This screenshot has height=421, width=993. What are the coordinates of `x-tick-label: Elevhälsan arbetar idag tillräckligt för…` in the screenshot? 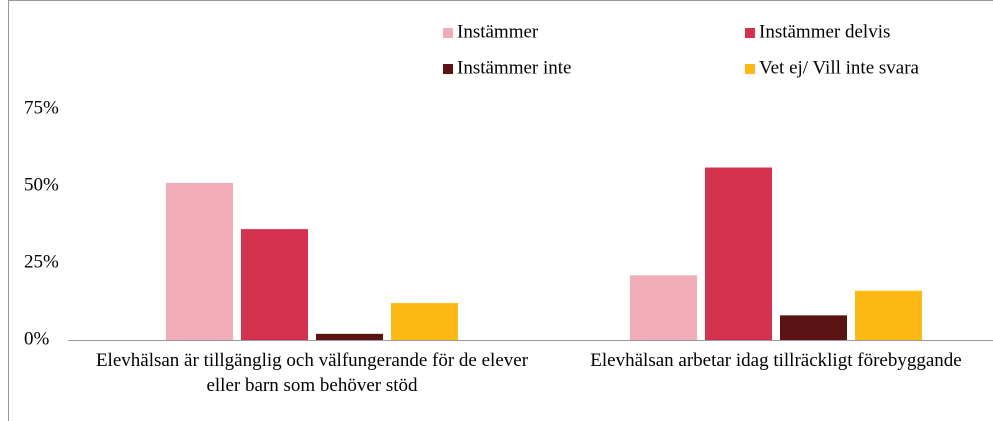 It's located at (776, 360).